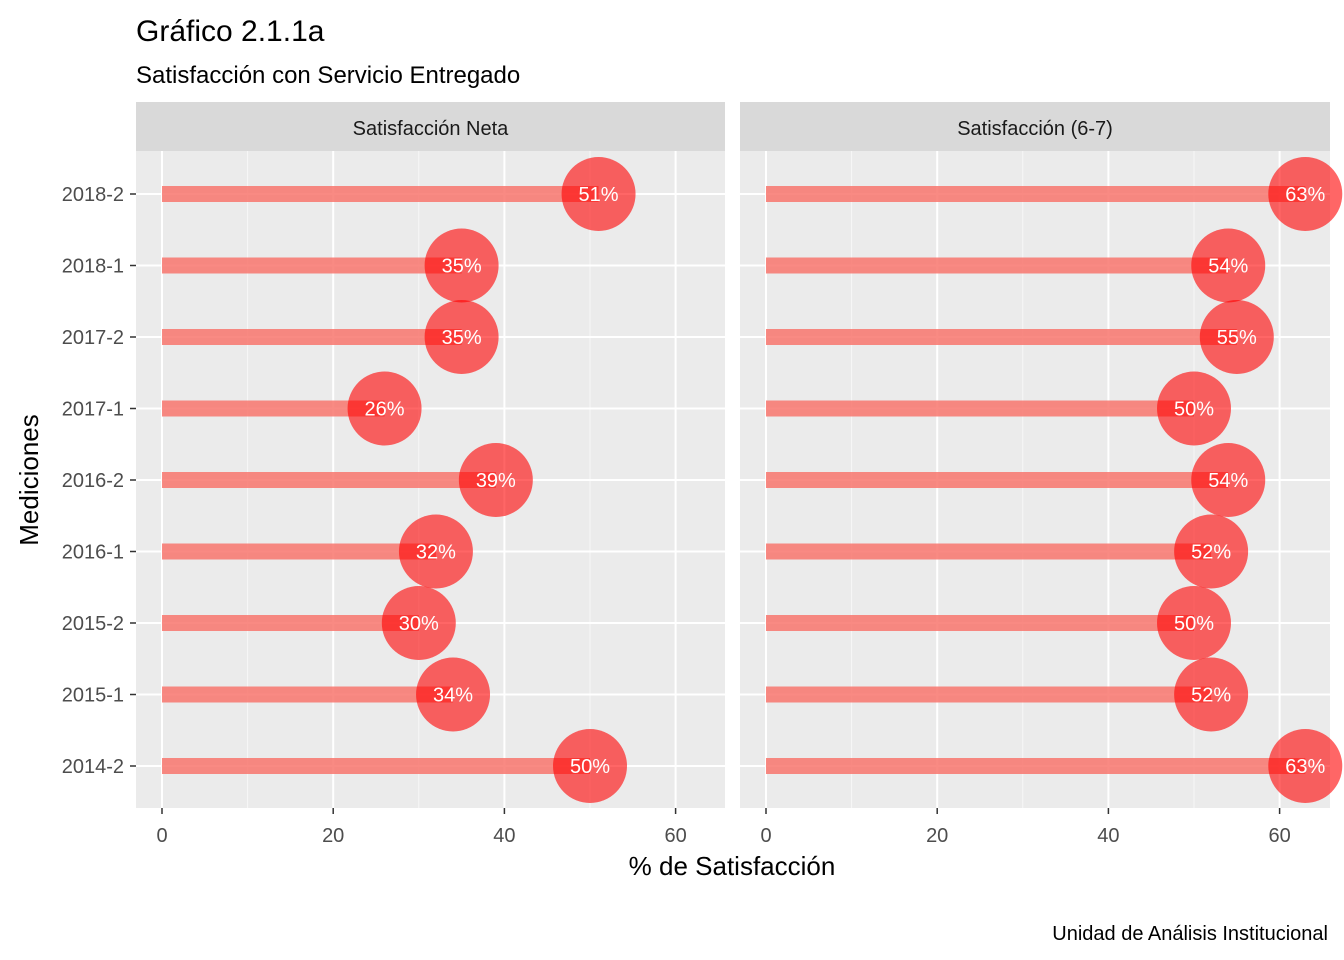  Describe the element at coordinates (93, 410) in the screenshot. I see `y-tick-label: 2017-1` at that location.